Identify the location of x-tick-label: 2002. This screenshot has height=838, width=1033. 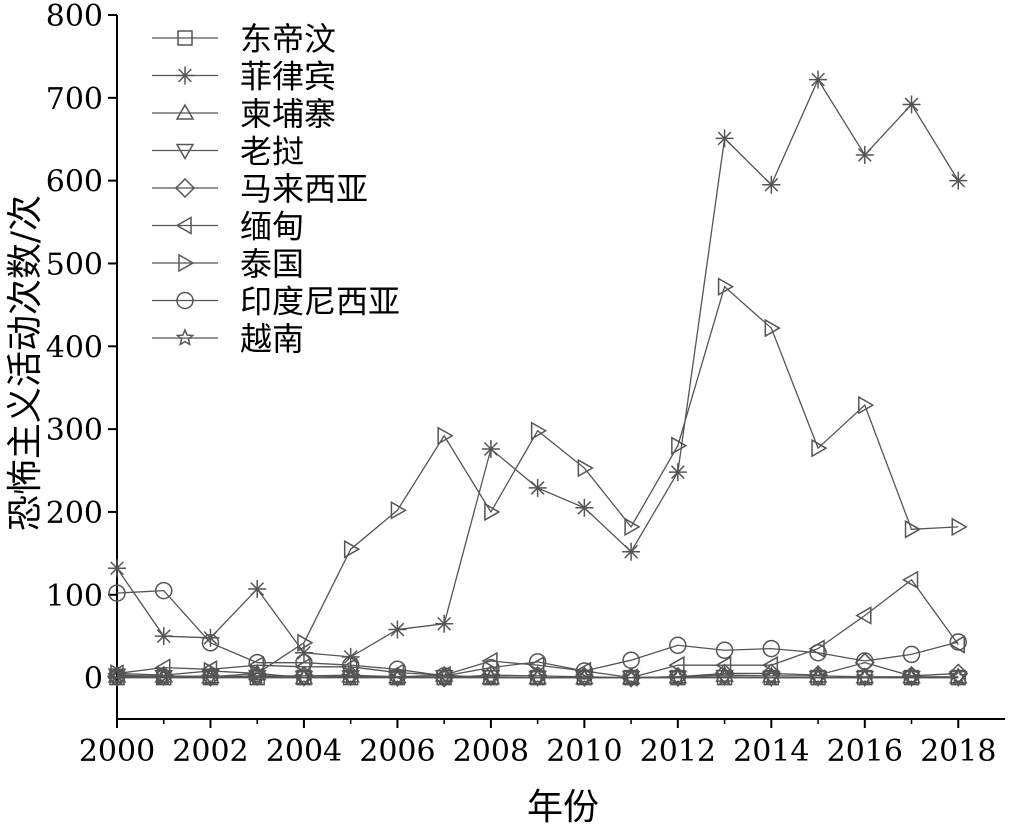
(210, 751).